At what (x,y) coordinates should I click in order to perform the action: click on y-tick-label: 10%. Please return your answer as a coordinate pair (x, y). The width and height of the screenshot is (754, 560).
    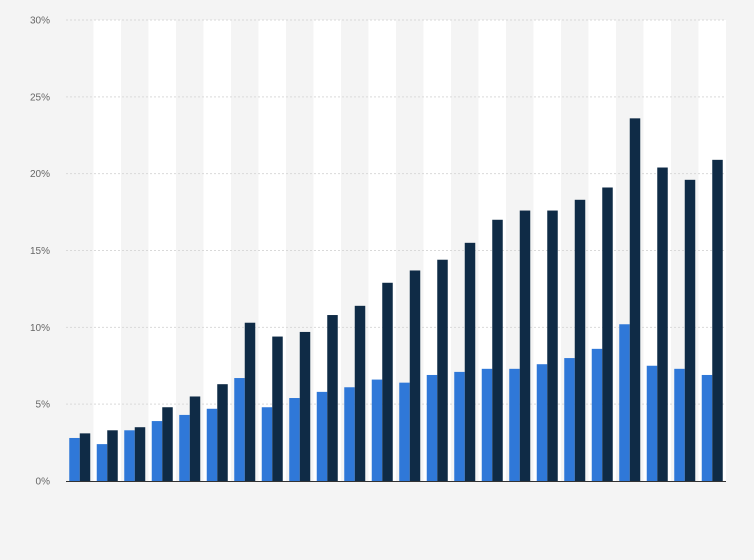
    Looking at the image, I should click on (40, 328).